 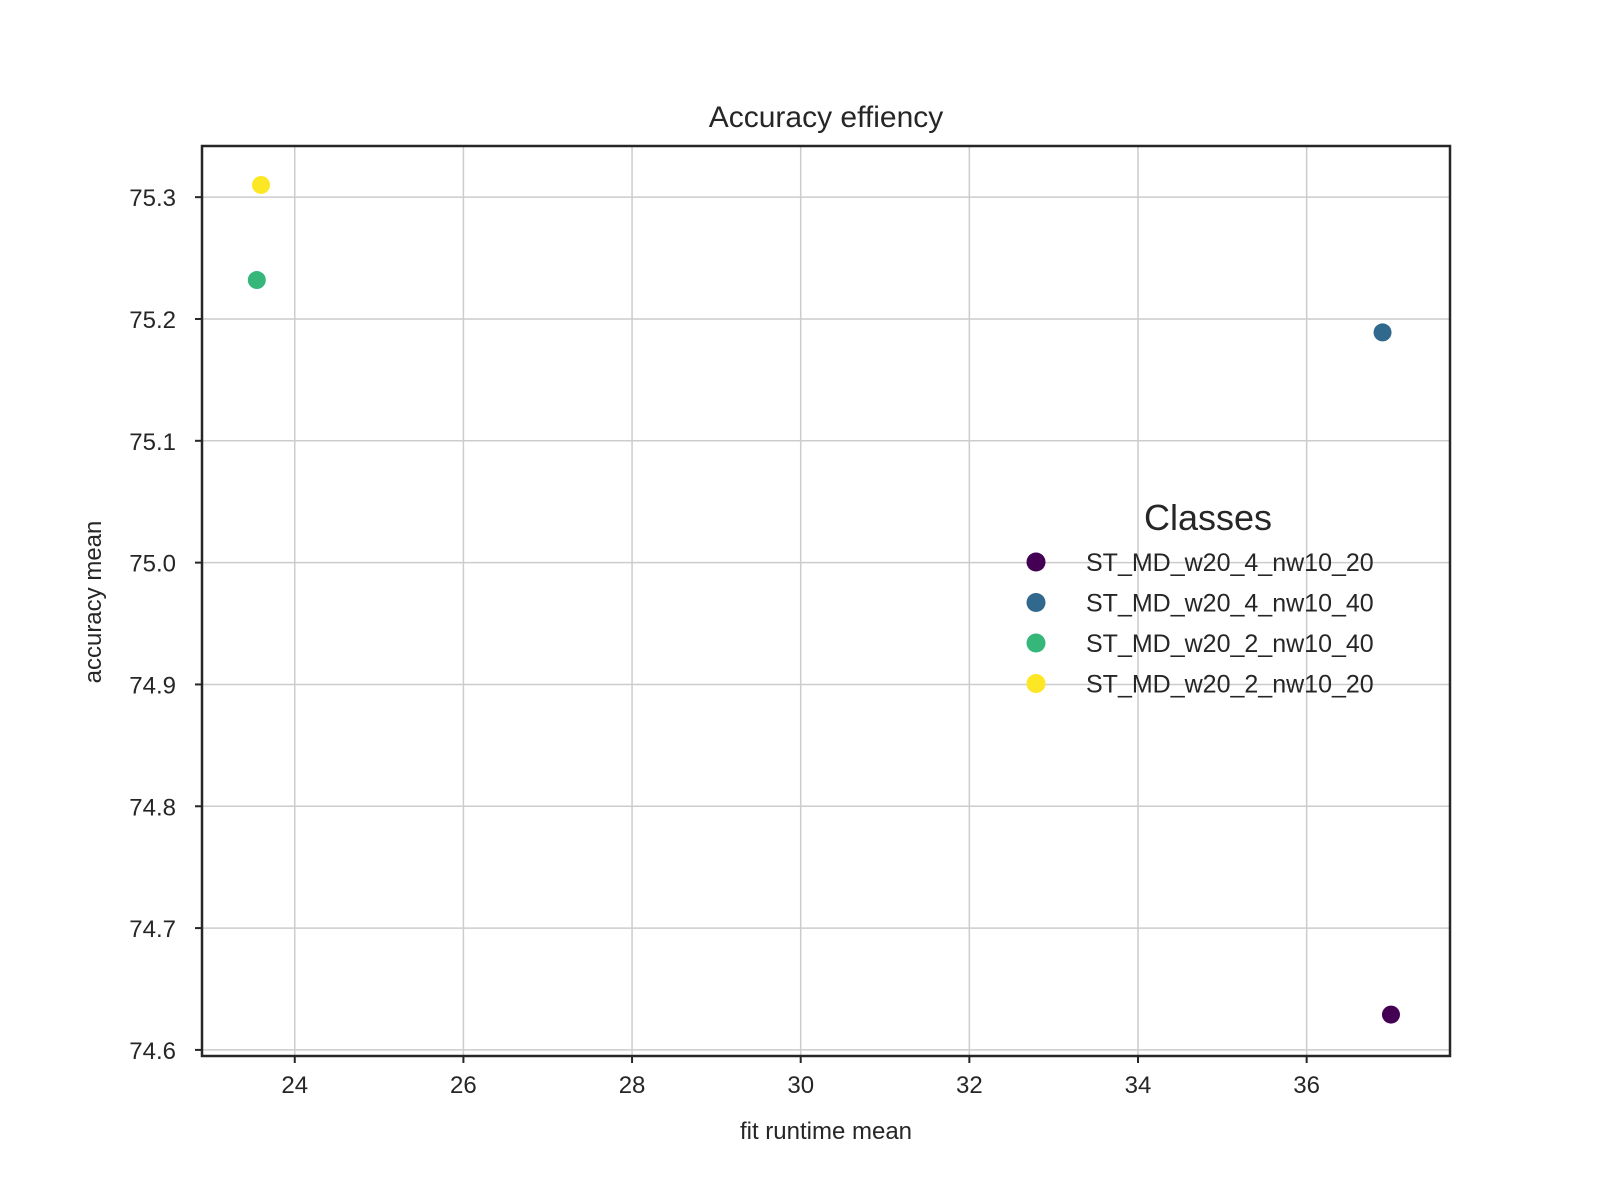 I want to click on legend-label: ST_MD_w20_4_nw10_20, so click(x=1230, y=563).